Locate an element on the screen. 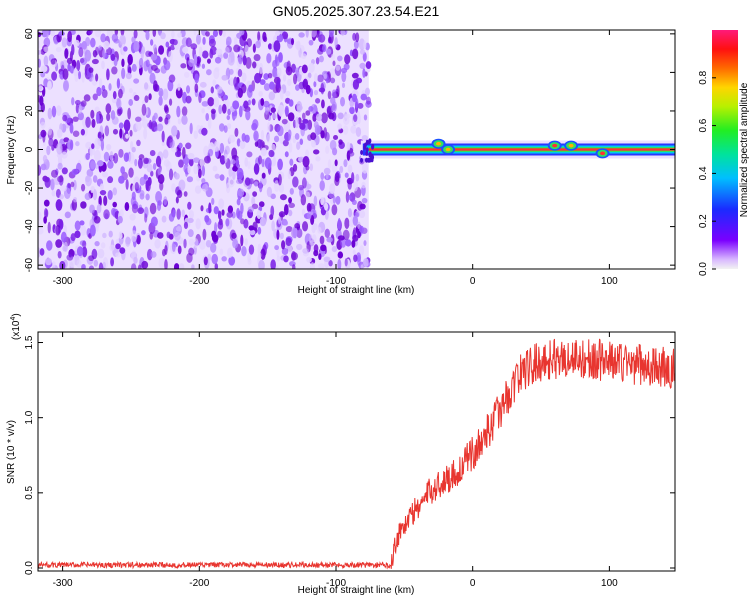  spectrogram-x-label: Height of straight line (km) is located at coordinates (356, 290).